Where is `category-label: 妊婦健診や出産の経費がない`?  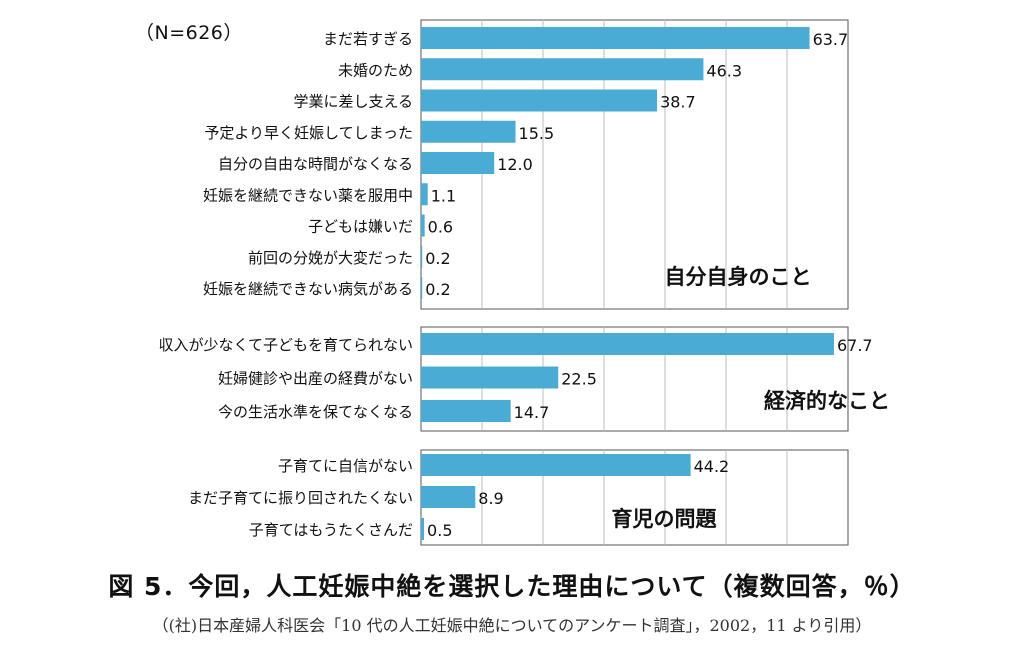
category-label: 妊婦健診や出産の経費がない is located at coordinates (315, 379).